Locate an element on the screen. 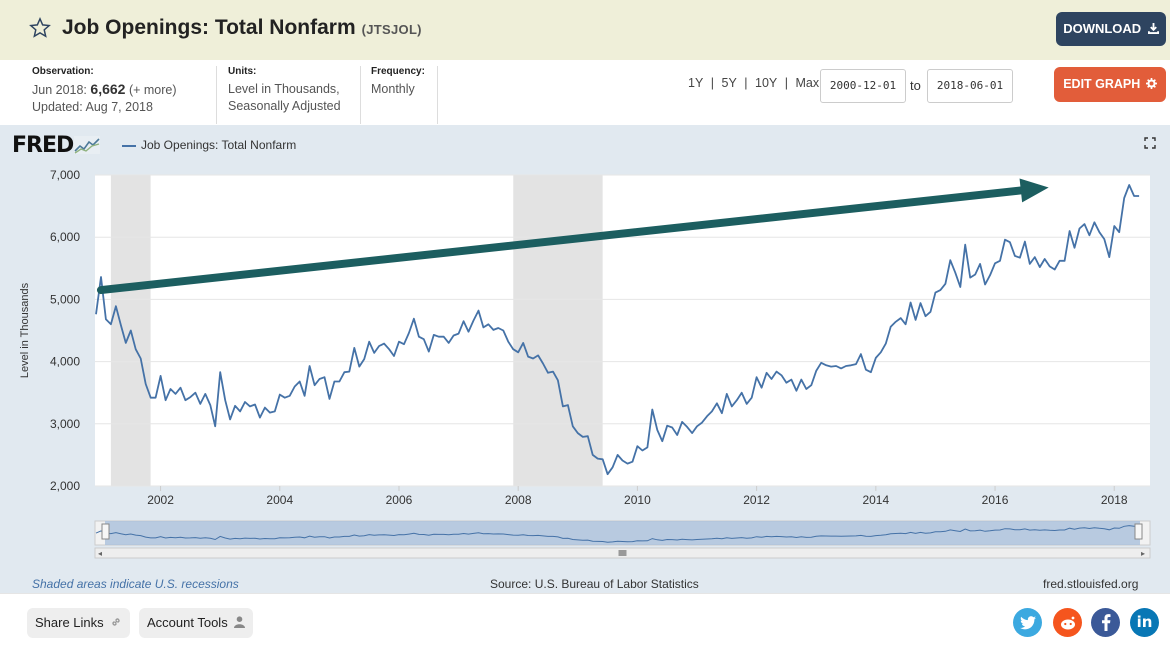 The width and height of the screenshot is (1170, 655). units-line1: Level in Thousands, is located at coordinates (284, 89).